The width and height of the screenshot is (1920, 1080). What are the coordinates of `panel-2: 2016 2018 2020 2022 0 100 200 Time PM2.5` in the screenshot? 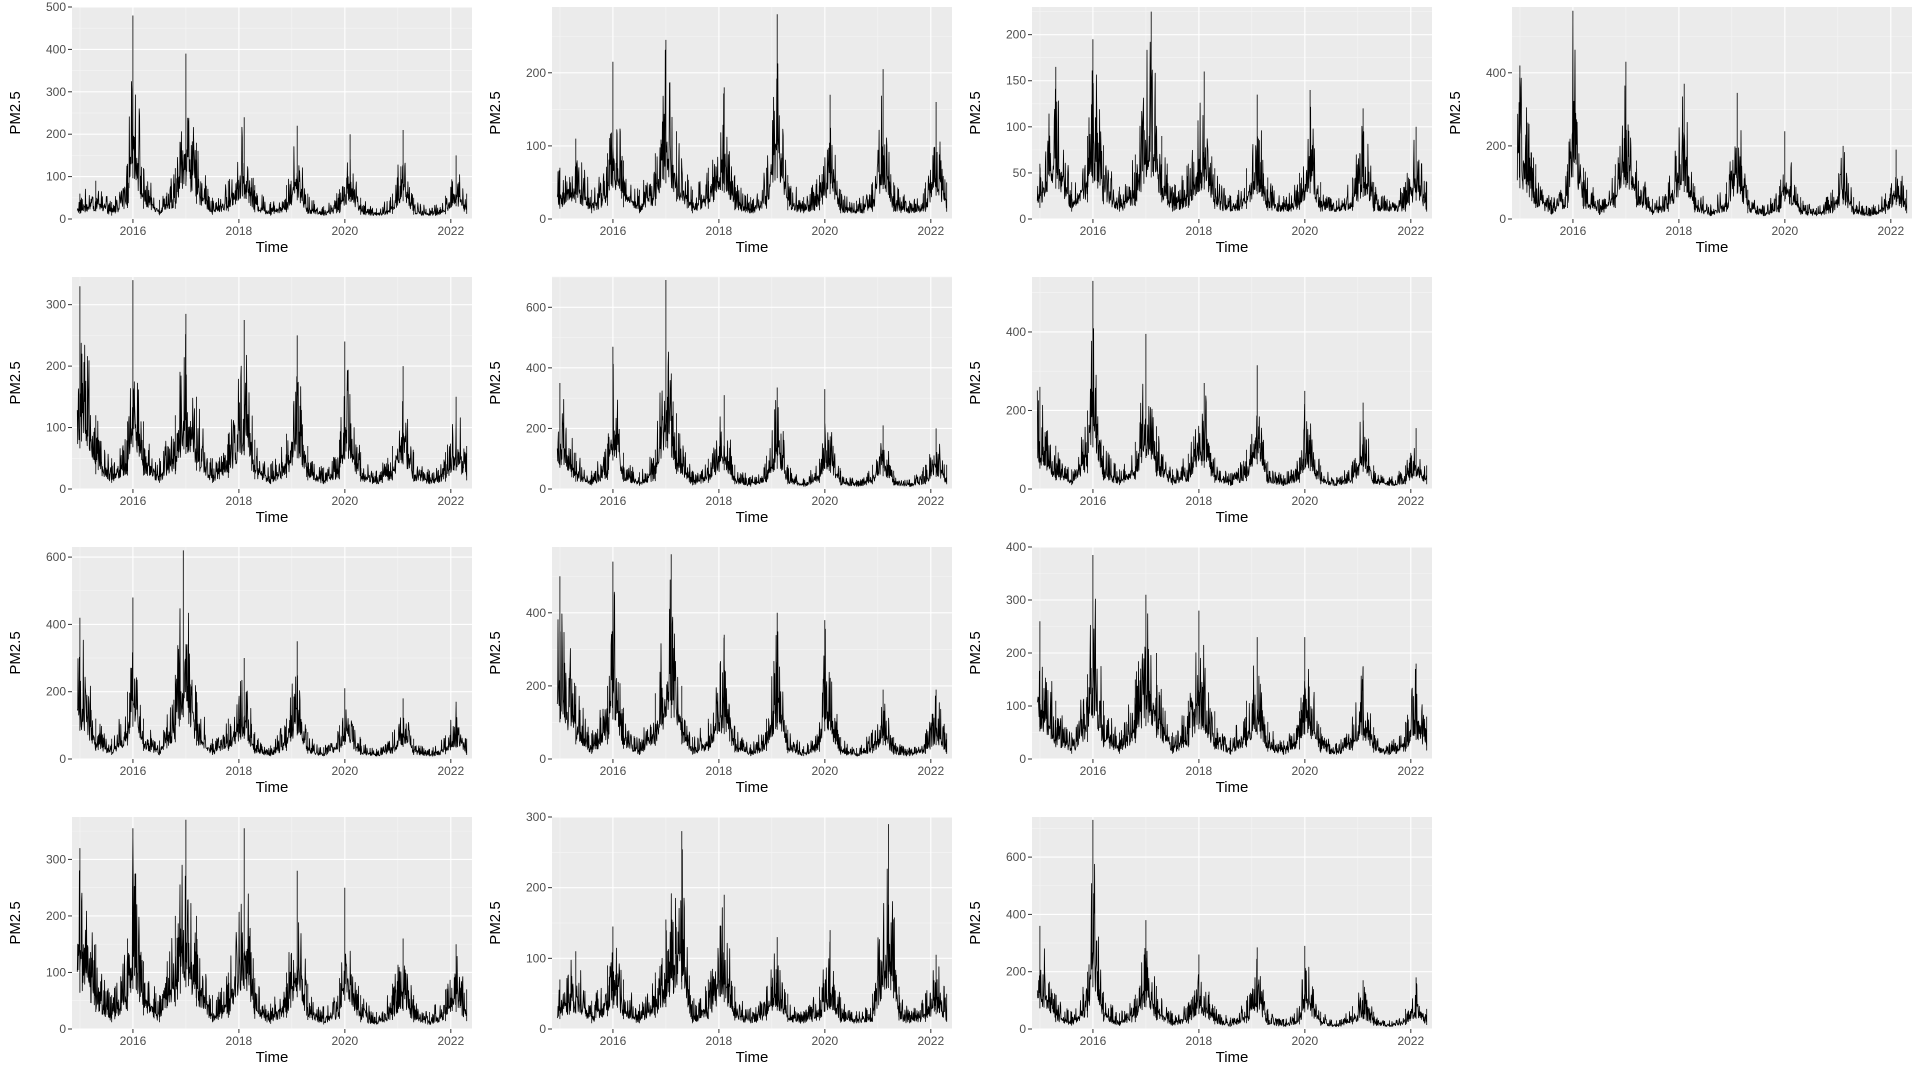 It's located at (719, 131).